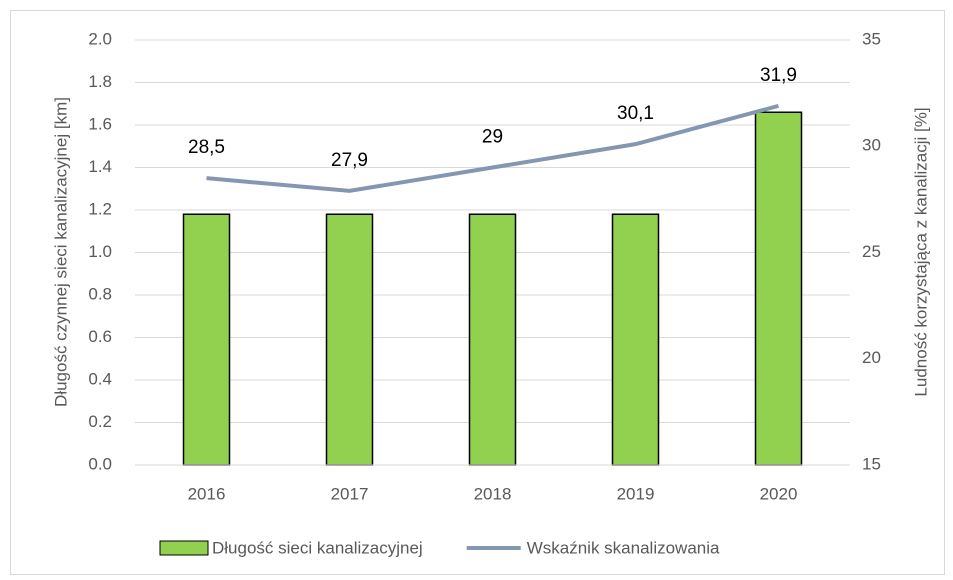  I want to click on x-tick-label: 2017, so click(350, 493).